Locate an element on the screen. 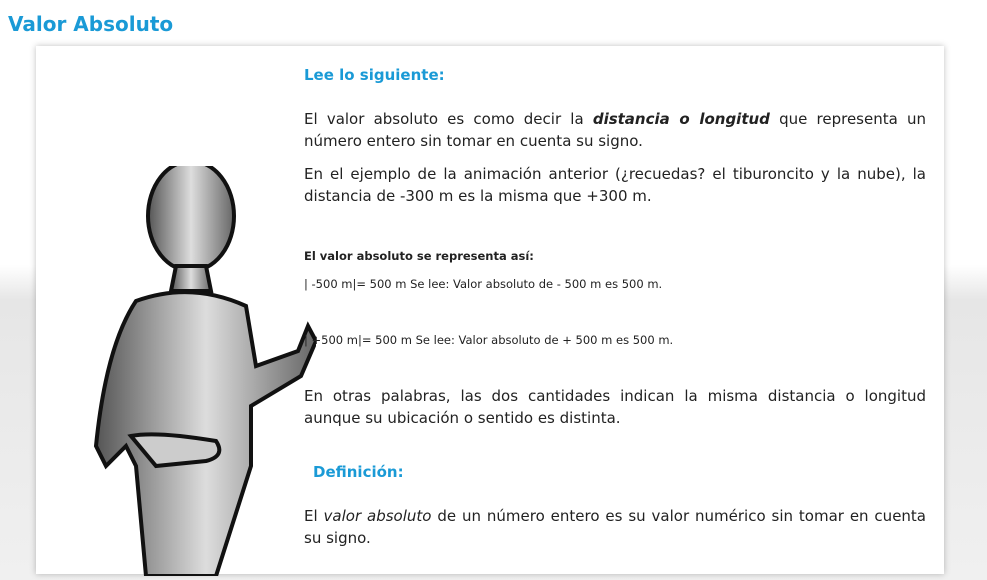 The height and width of the screenshot is (580, 987). section-heading-definition: Definición: is located at coordinates (358, 472).